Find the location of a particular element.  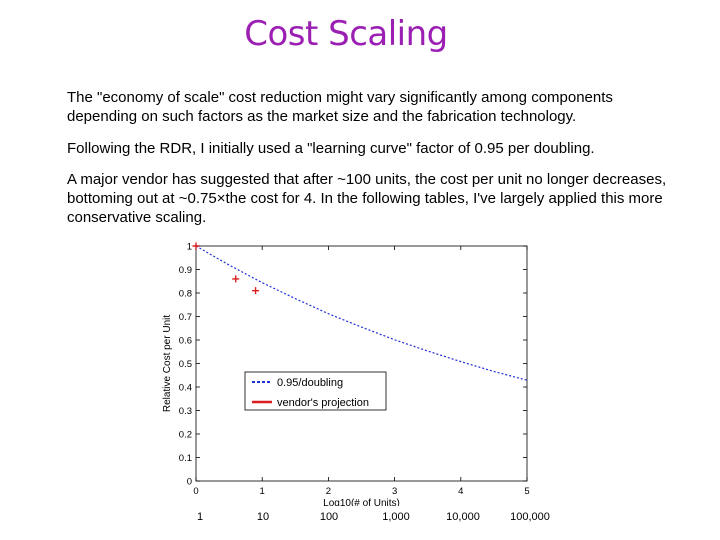

unit-label: 10 is located at coordinates (263, 517).